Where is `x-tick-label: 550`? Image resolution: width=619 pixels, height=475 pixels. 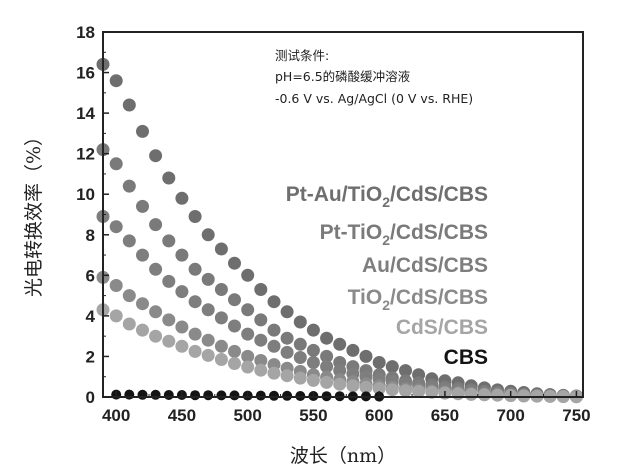
x-tick-label: 550 is located at coordinates (313, 415).